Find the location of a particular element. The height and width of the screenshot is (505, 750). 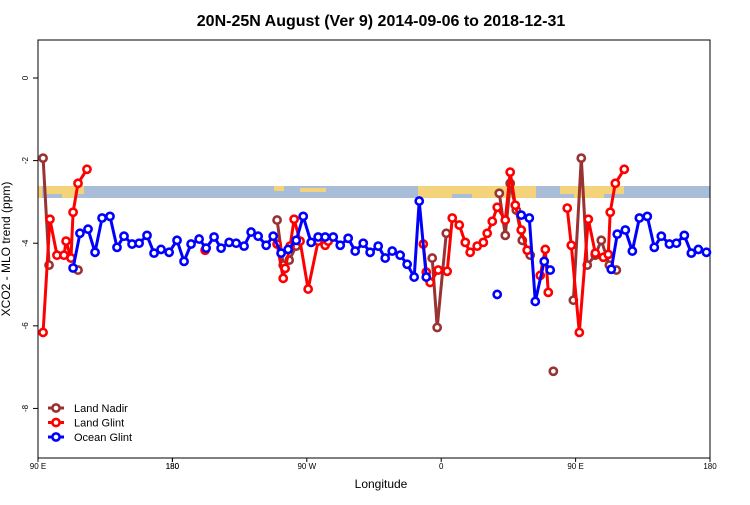

legend-label: Land Nadir is located at coordinates (101, 409).